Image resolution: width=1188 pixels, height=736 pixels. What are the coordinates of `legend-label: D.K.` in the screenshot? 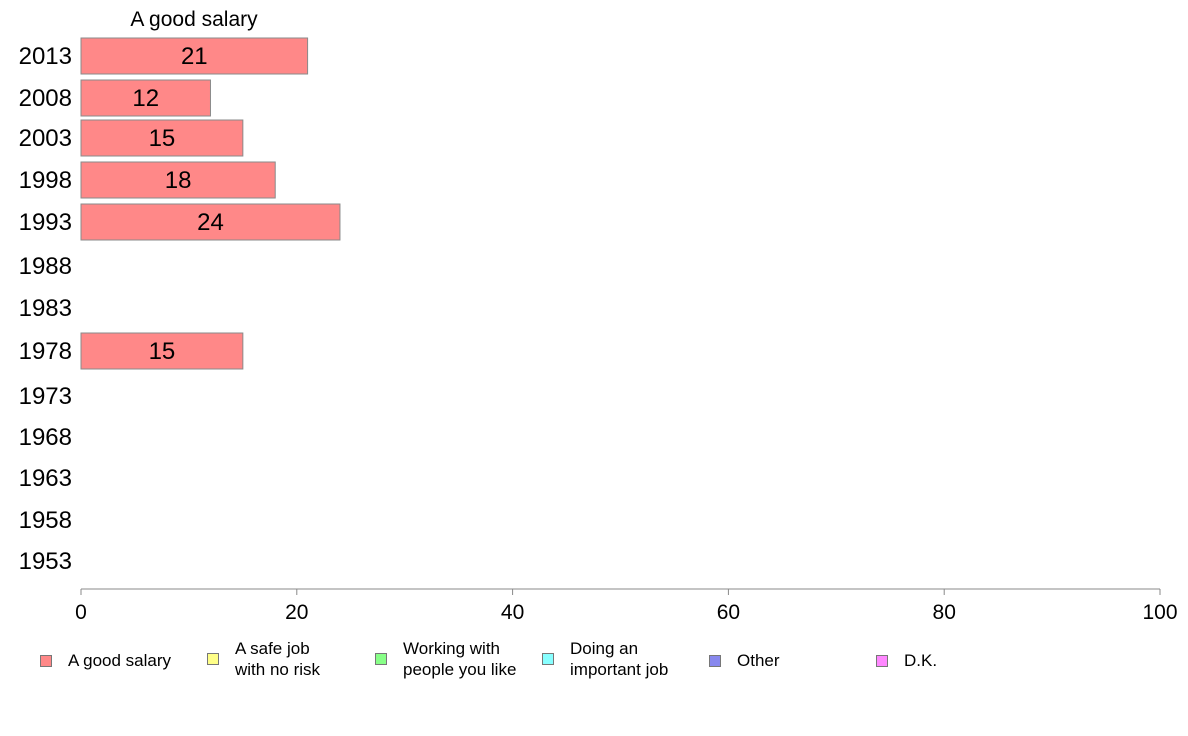 It's located at (921, 660).